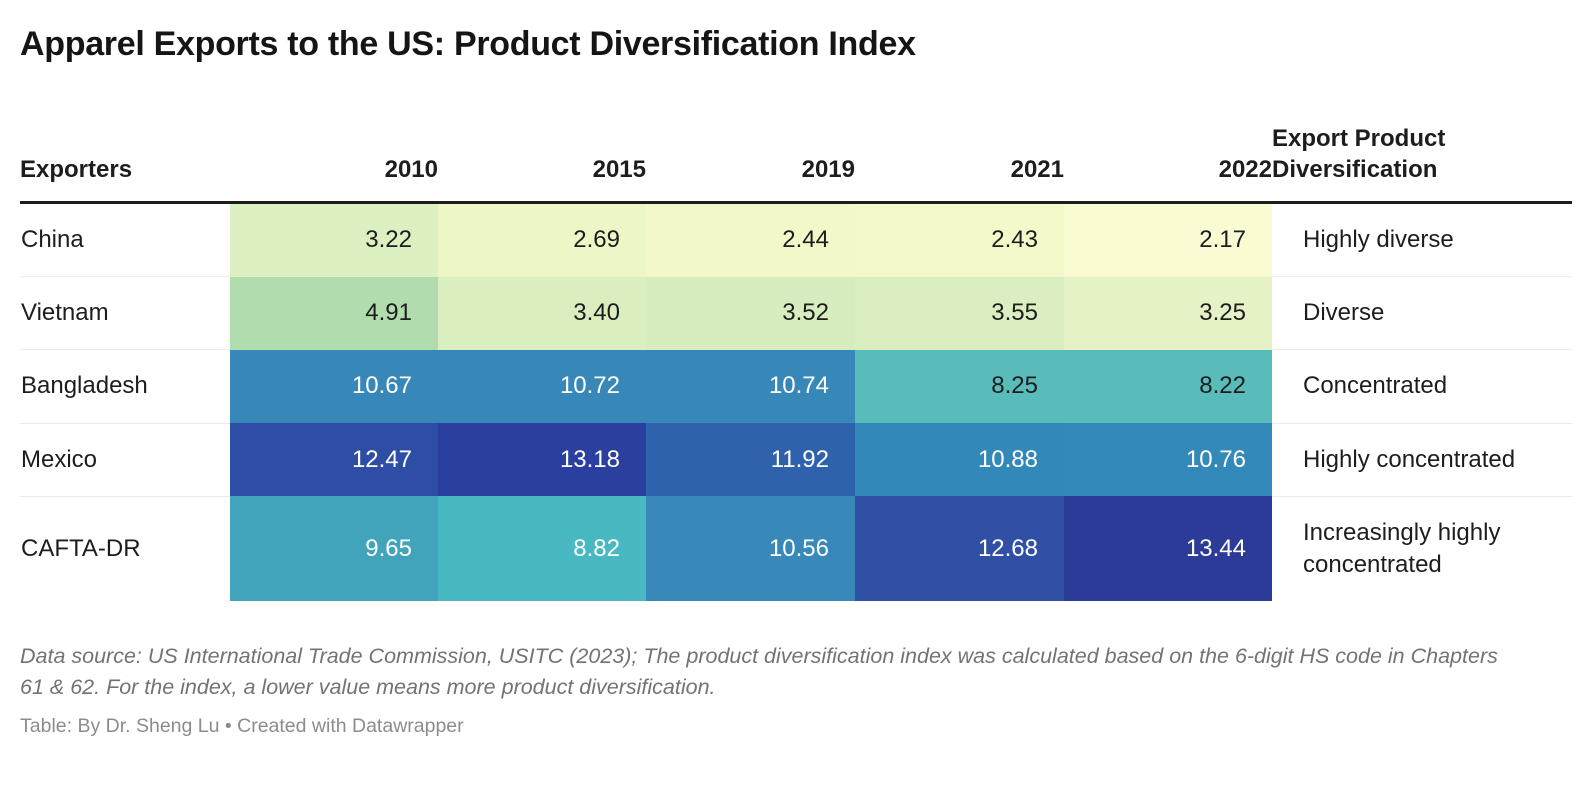 The width and height of the screenshot is (1592, 802). I want to click on exporter-label: Bangladesh, so click(125, 386).